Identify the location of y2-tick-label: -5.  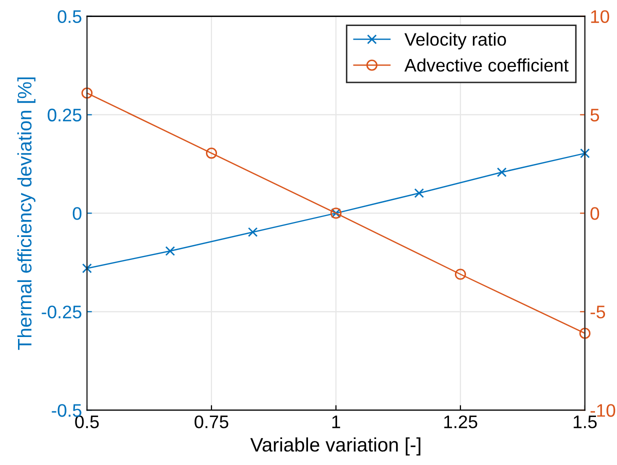
(598, 312).